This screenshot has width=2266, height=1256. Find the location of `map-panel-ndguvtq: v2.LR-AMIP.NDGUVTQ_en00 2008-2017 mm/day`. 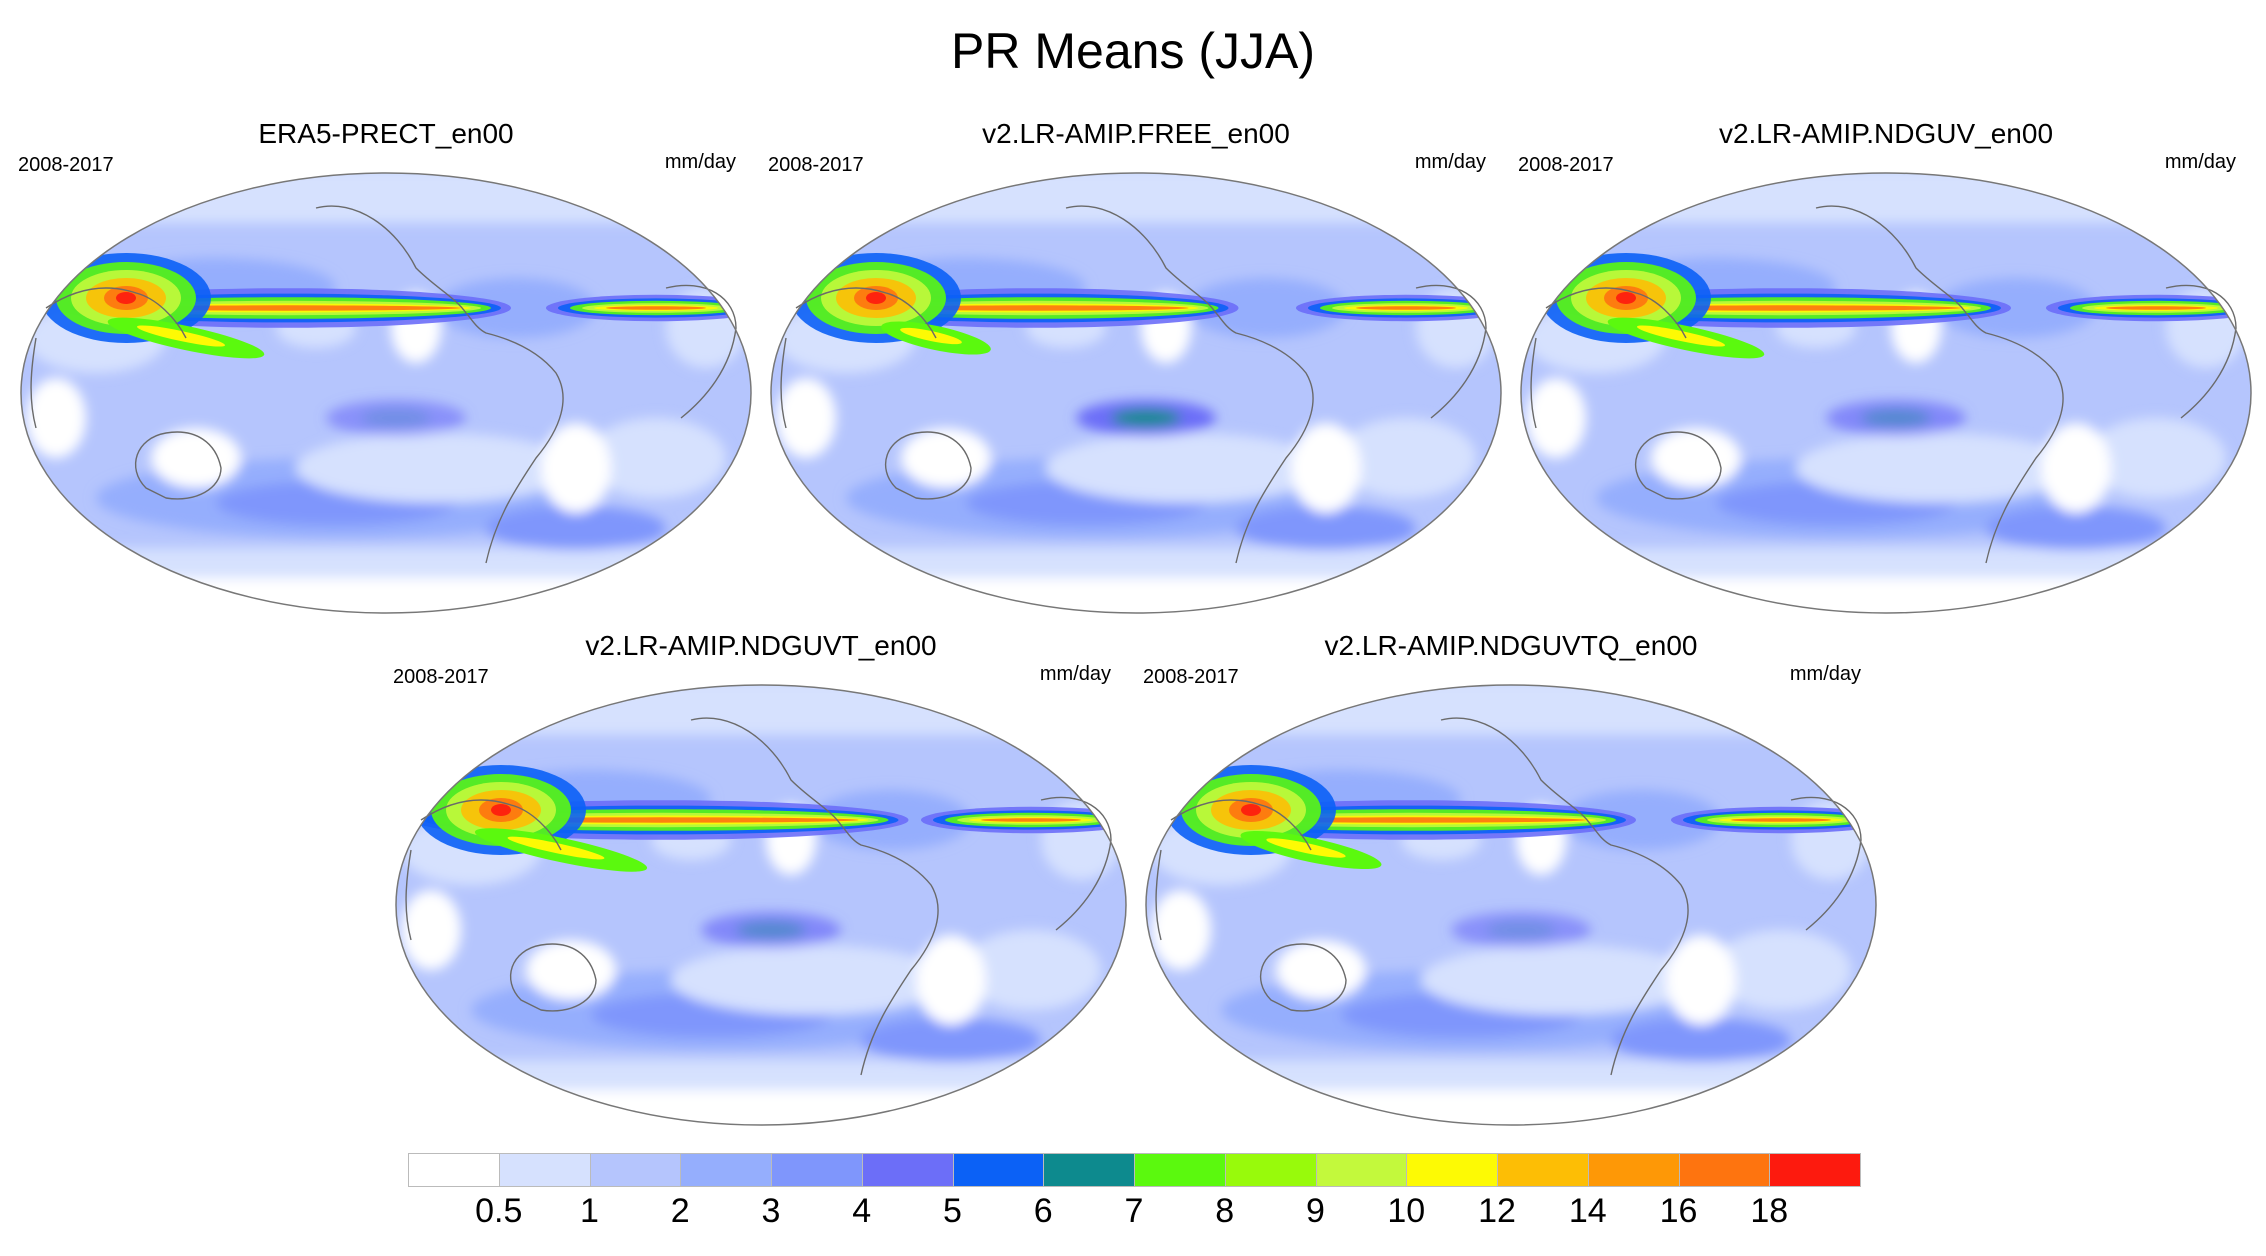

map-panel-ndguvtq: v2.LR-AMIP.NDGUVTQ_en00 2008-2017 mm/day is located at coordinates (1511, 878).